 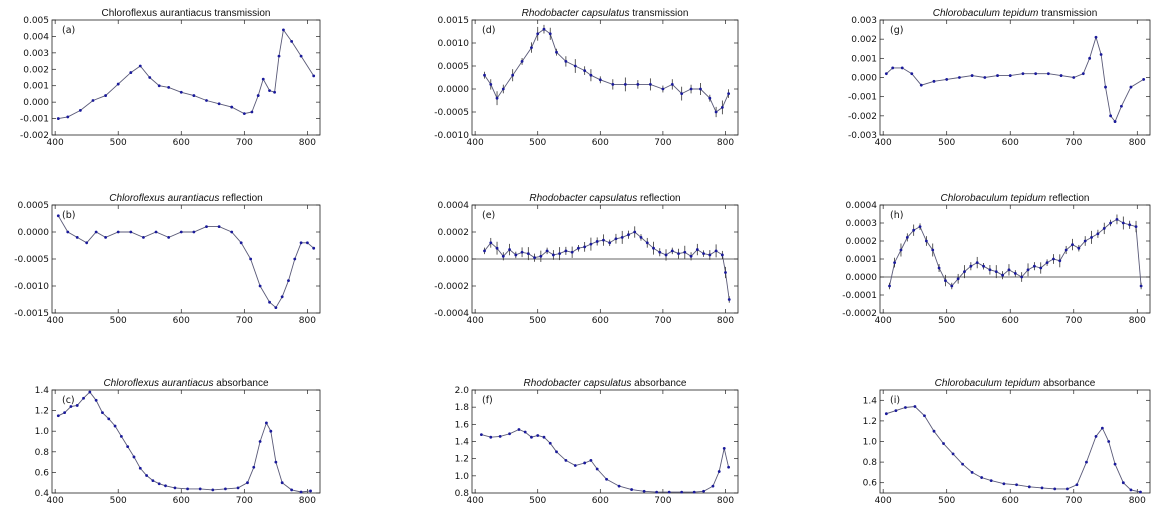 What do you see at coordinates (36, 37) in the screenshot?
I see `y-tick-label: 0.004` at bounding box center [36, 37].